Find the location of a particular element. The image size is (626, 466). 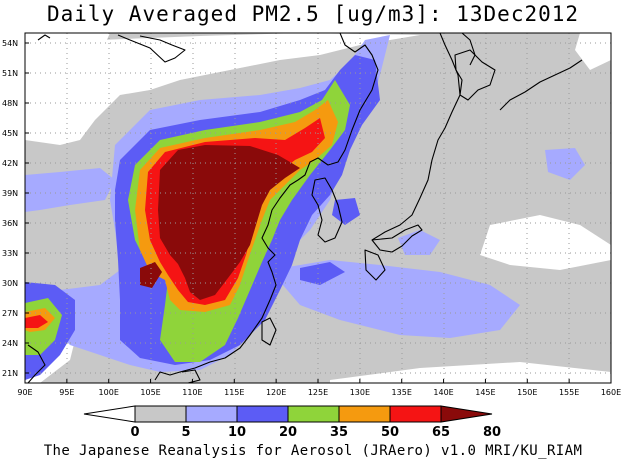

field-level-10-east is located at coordinates (395, 299).